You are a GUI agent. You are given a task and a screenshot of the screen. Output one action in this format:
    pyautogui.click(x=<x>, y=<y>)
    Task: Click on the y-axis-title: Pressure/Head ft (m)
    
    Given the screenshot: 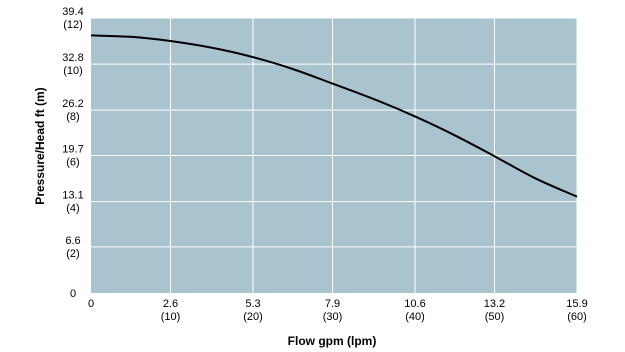 What is the action you would take?
    pyautogui.click(x=40, y=145)
    